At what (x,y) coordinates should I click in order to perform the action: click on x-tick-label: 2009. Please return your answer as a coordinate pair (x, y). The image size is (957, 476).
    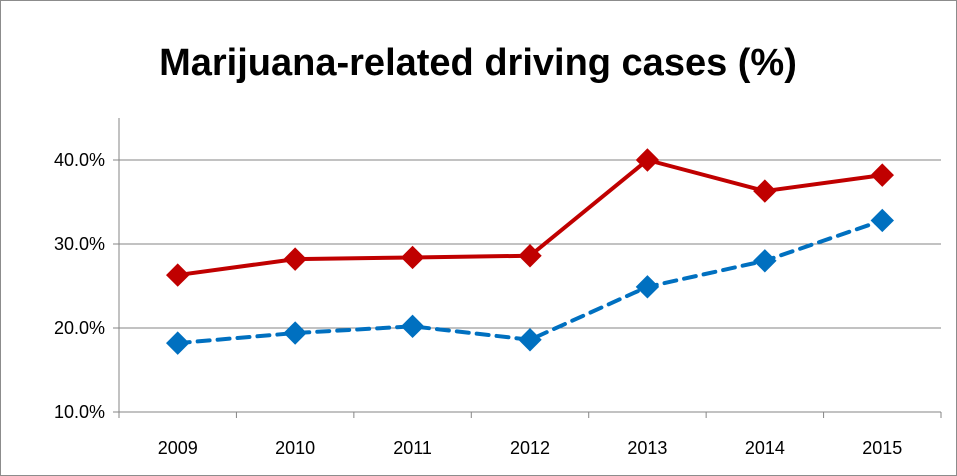
    Looking at the image, I should click on (178, 448).